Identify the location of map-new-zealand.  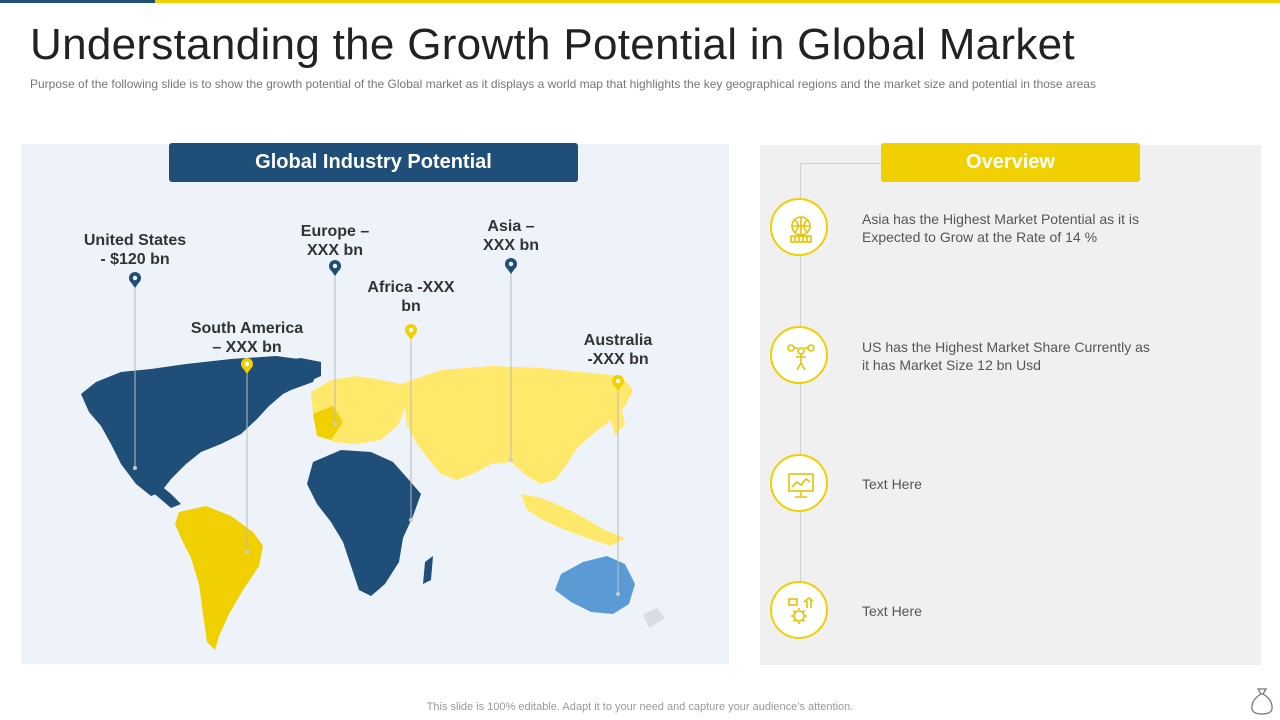
(654, 618).